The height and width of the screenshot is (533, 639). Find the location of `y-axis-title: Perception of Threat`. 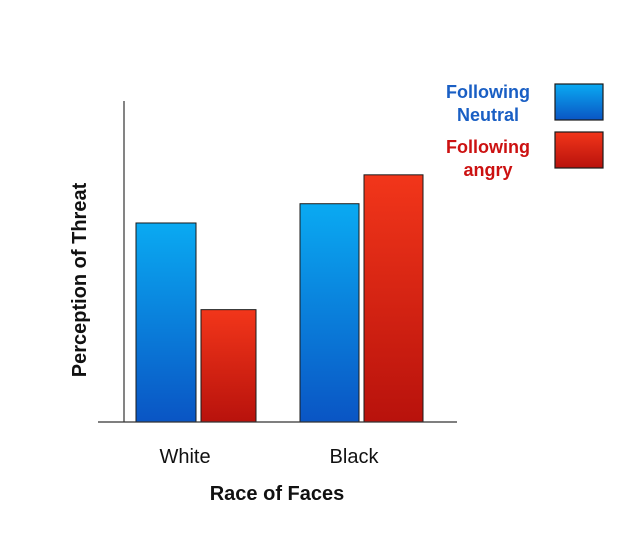

y-axis-title: Perception of Threat is located at coordinates (80, 279).